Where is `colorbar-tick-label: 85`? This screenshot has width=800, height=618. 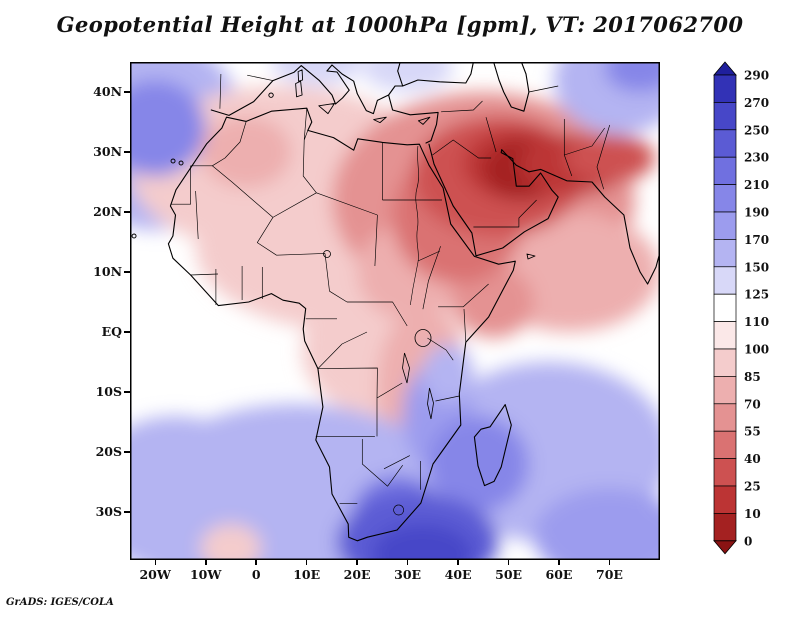
colorbar-tick-label: 85 is located at coordinates (752, 377).